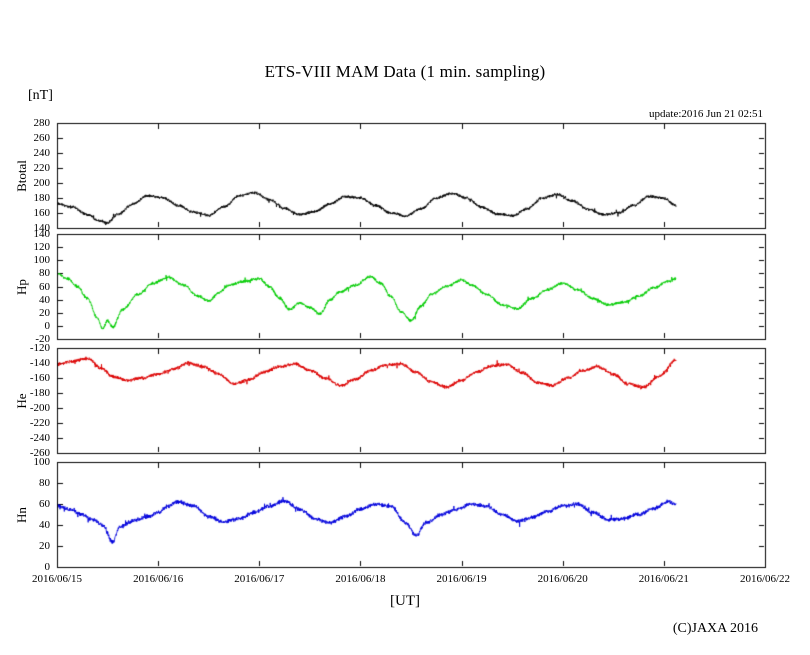  Describe the element at coordinates (42, 339) in the screenshot. I see `y-tick-label: -20` at that location.